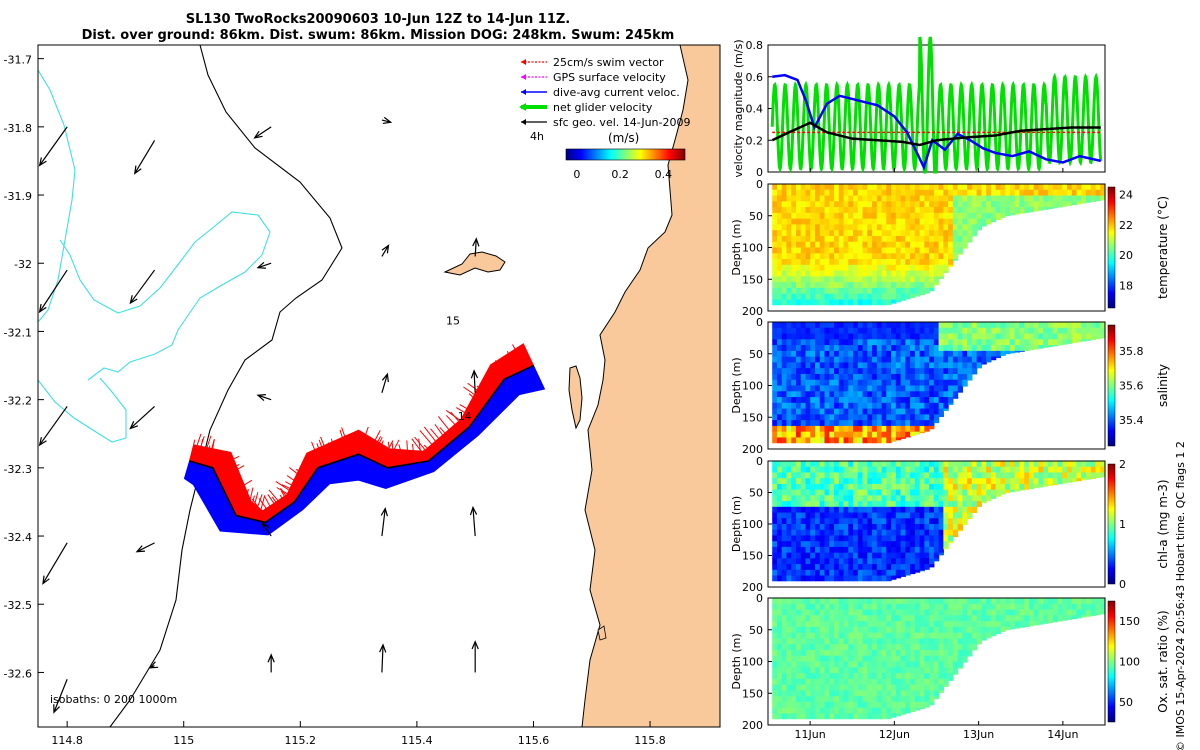 This screenshot has width=1200, height=750. What do you see at coordinates (756, 493) in the screenshot?
I see `depth-tick-label: 50` at bounding box center [756, 493].